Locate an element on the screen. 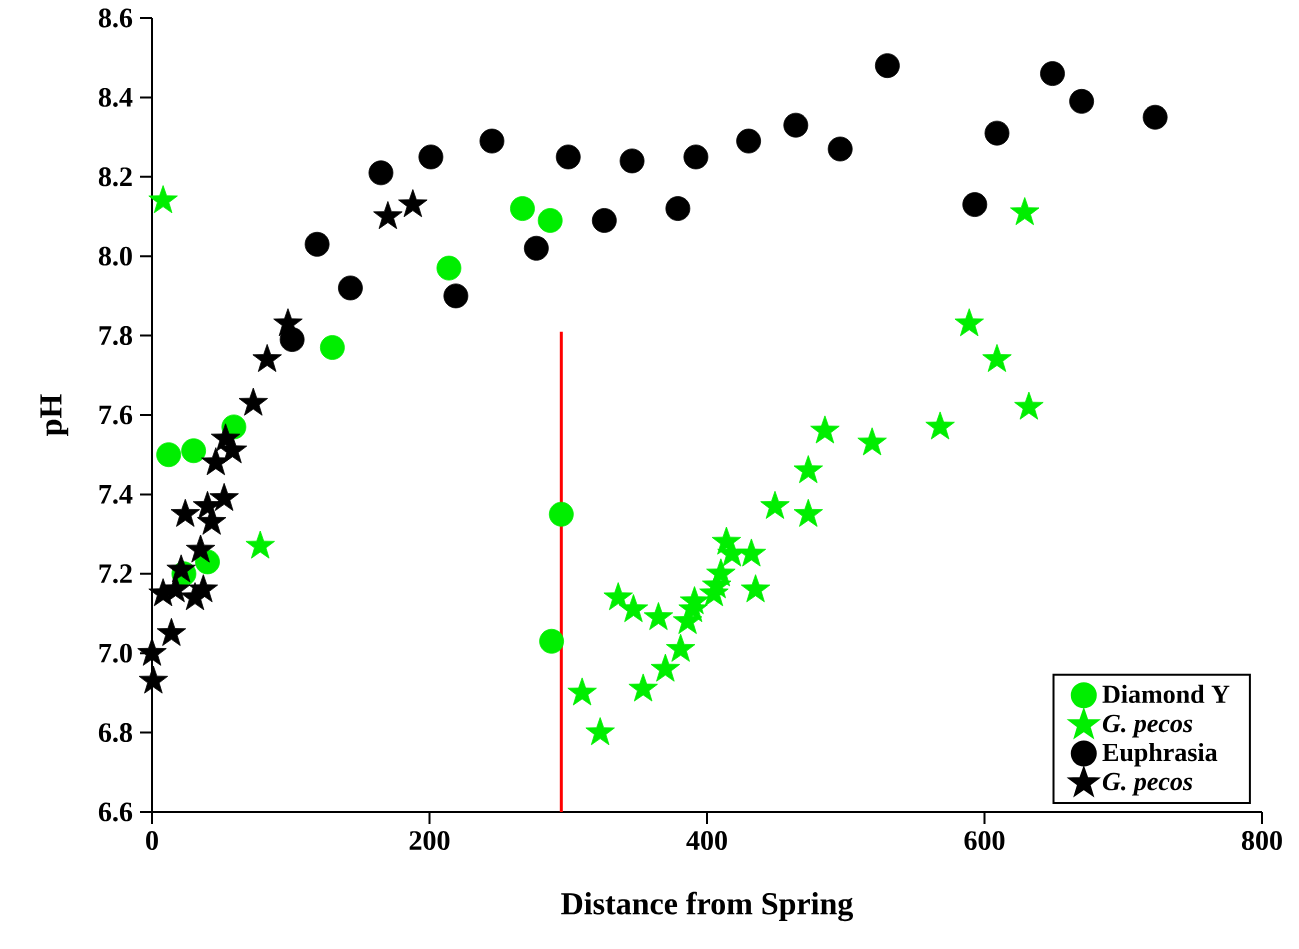 This screenshot has width=1299, height=949. y-tick-label: 6.6 is located at coordinates (115, 812).